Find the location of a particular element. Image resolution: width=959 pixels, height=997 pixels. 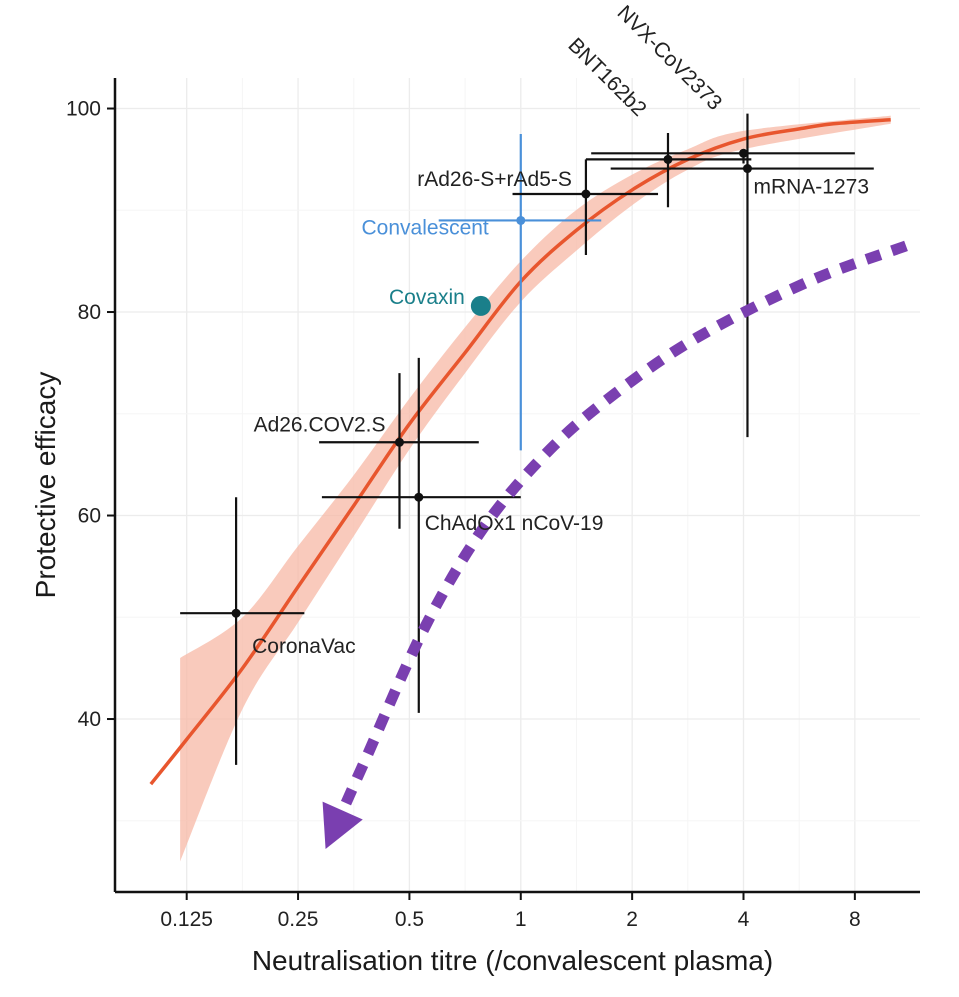

x-tick-label: 2 is located at coordinates (632, 919).